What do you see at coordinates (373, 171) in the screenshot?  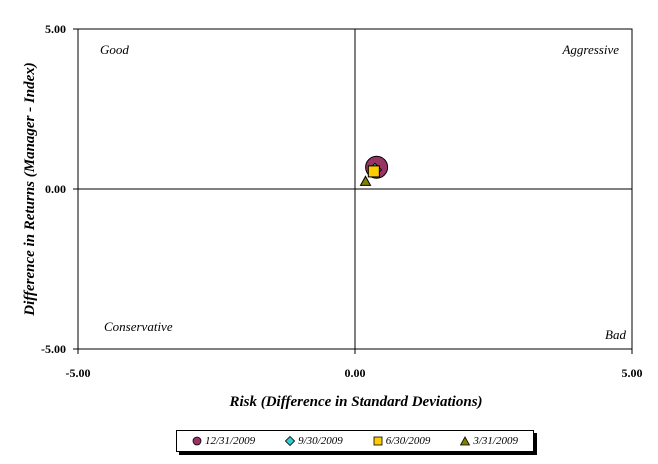 I see `data-point-square` at bounding box center [373, 171].